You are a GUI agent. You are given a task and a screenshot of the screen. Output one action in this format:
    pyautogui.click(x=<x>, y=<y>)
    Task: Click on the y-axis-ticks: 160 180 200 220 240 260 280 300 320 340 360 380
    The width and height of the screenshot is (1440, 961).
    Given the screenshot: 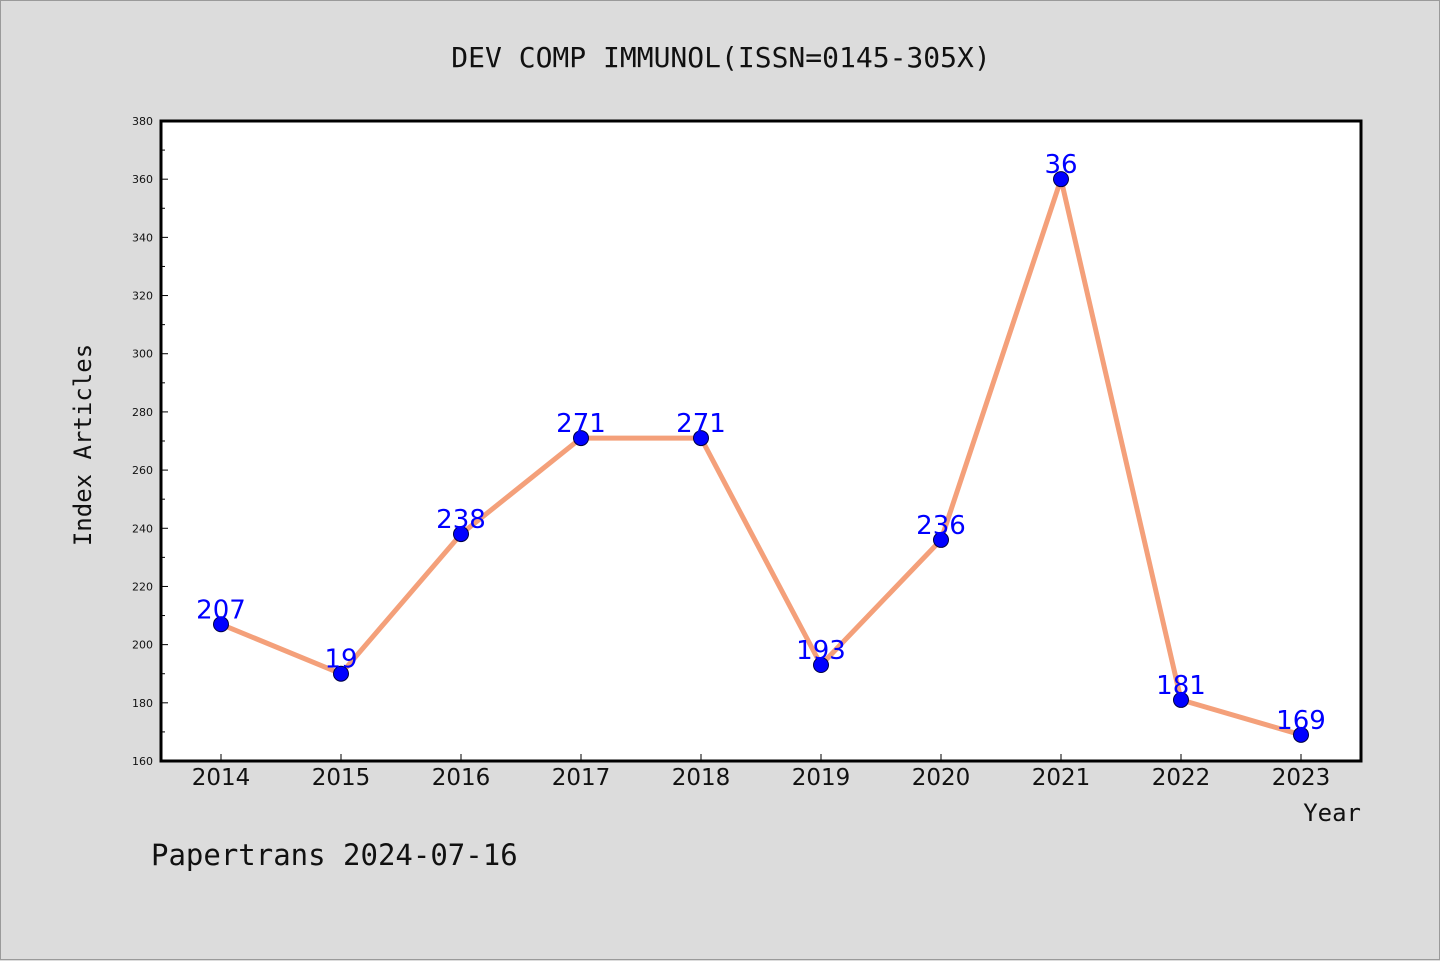 What is the action you would take?
    pyautogui.click(x=150, y=441)
    